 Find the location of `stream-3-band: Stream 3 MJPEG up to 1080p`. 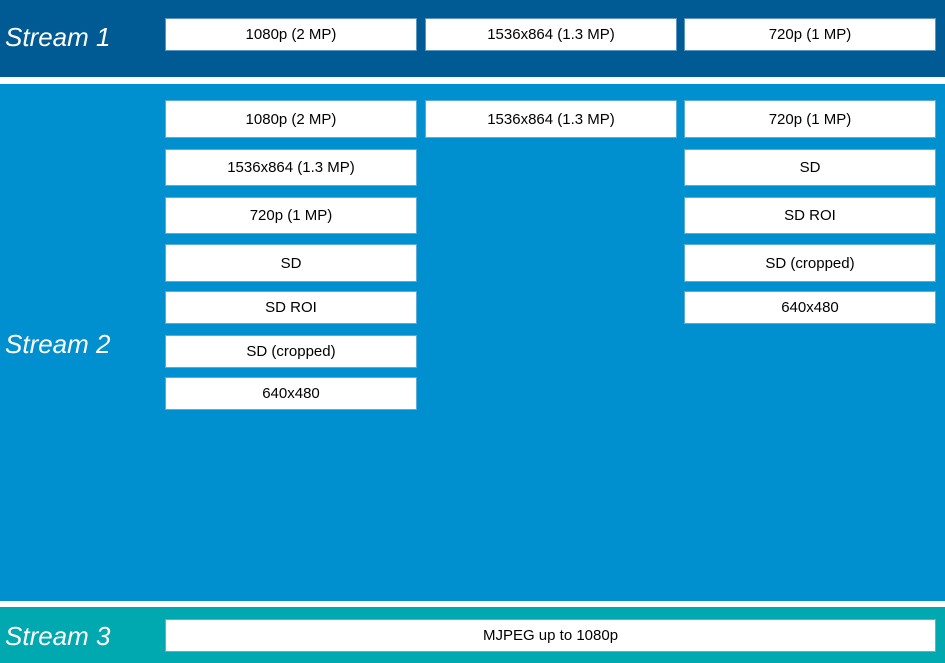

stream-3-band: Stream 3 MJPEG up to 1080p is located at coordinates (472, 635).